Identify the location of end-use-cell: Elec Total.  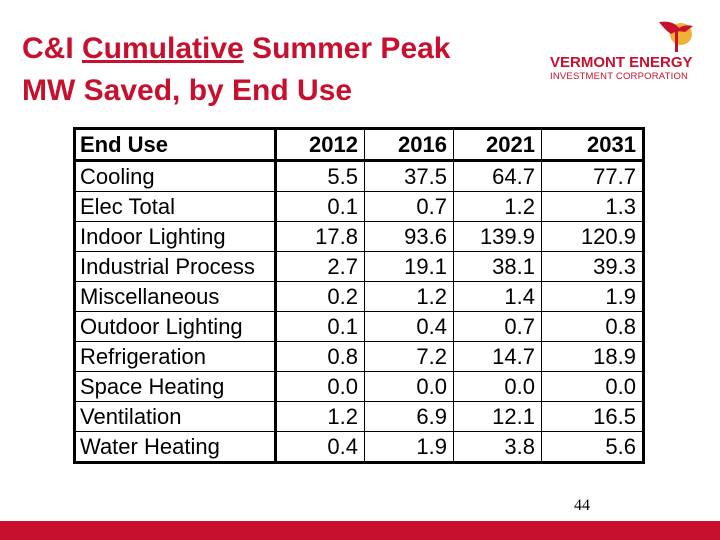
(175, 206).